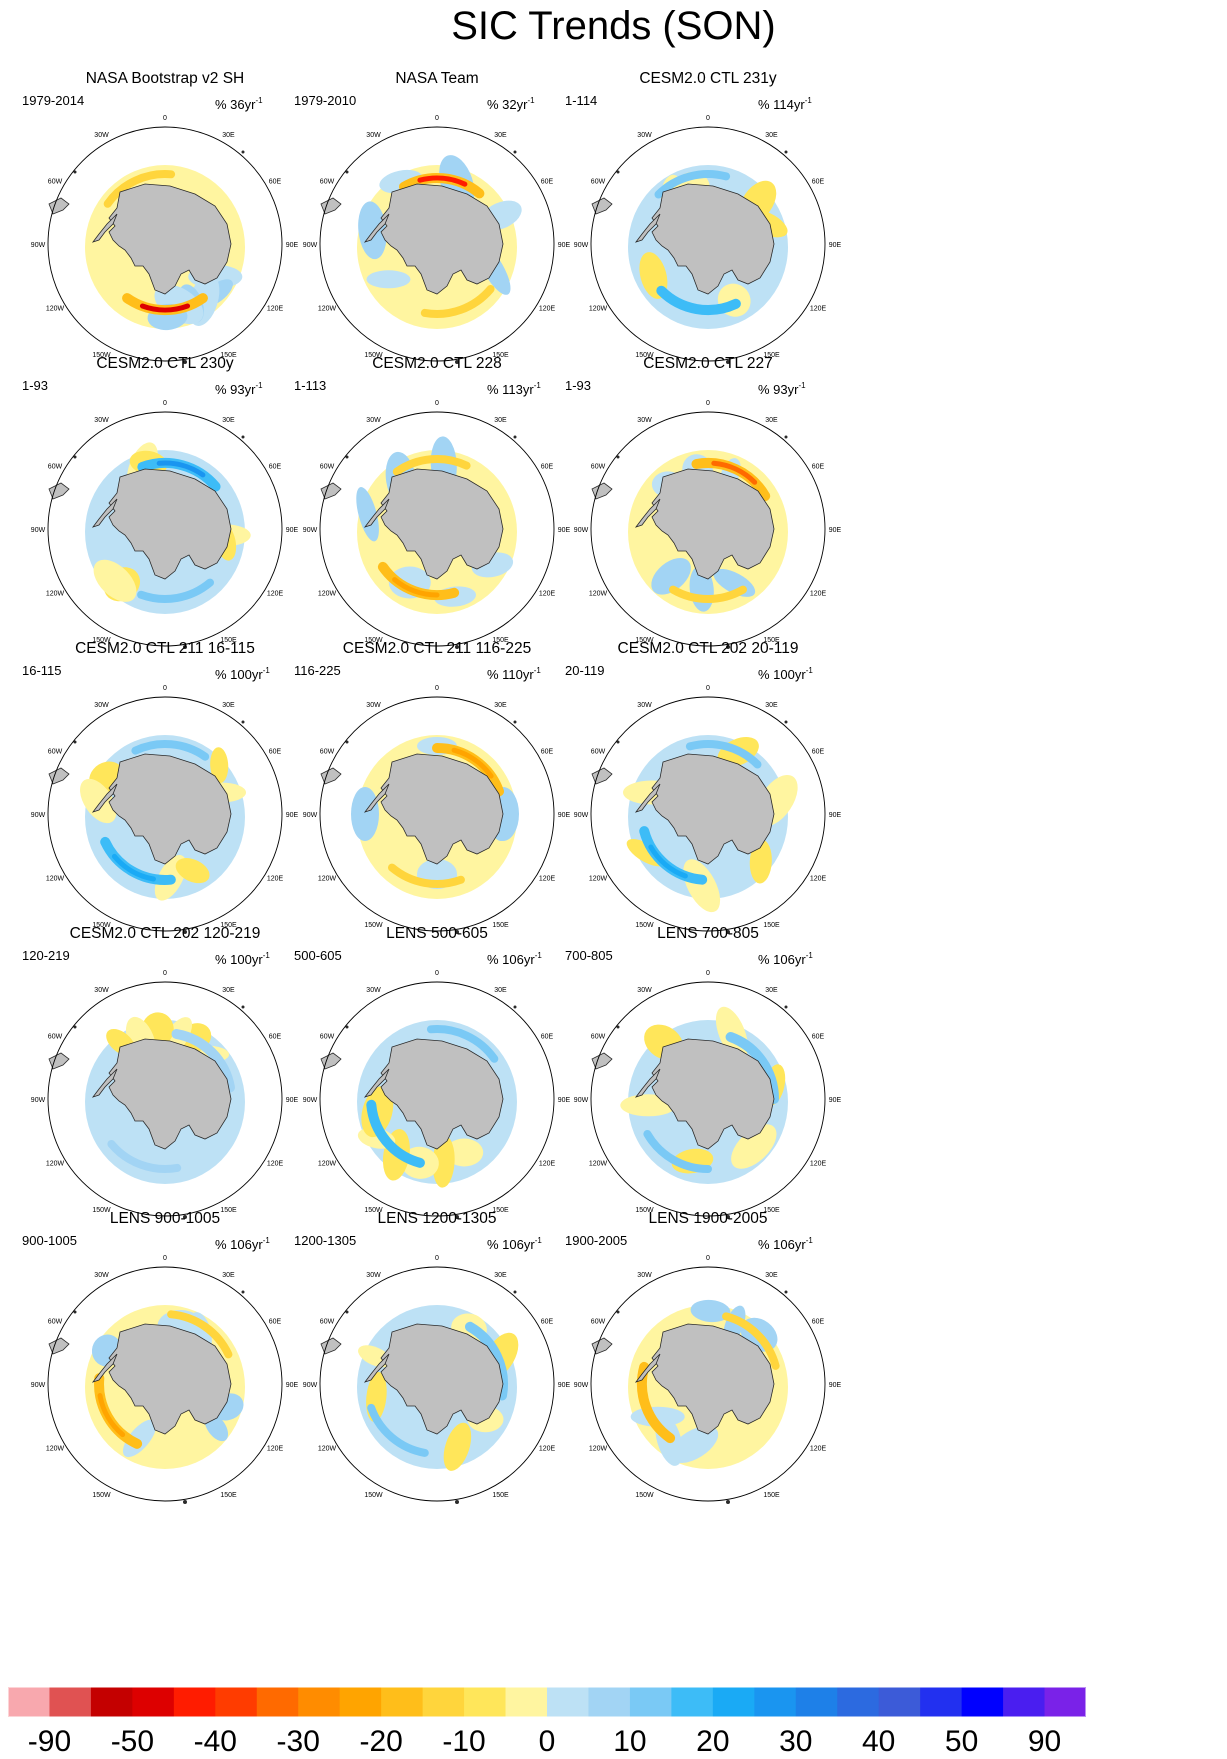  What do you see at coordinates (437, 933) in the screenshot?
I see `panel-title: LENS 500-605` at bounding box center [437, 933].